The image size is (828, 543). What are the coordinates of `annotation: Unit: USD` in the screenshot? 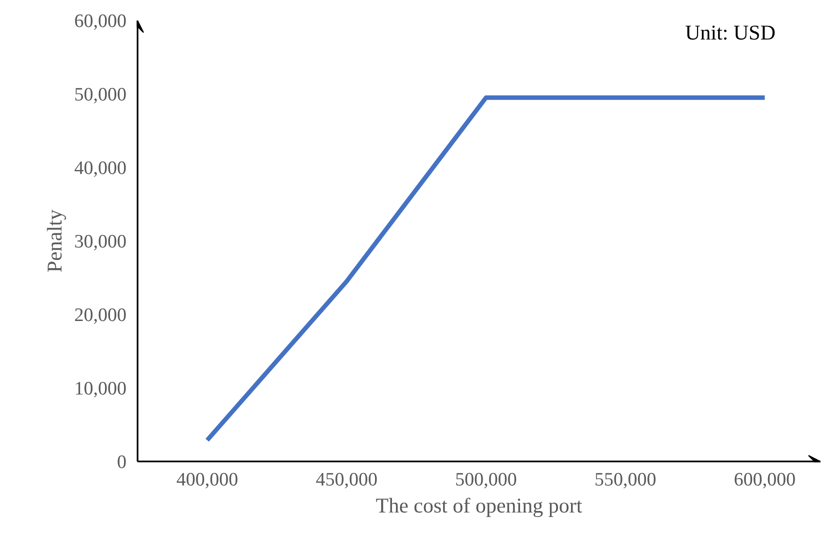 It's located at (730, 32).